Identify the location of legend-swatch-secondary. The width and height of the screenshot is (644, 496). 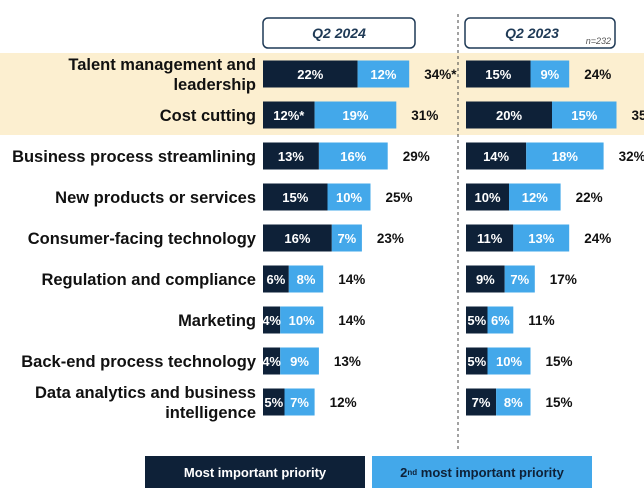
(482, 472).